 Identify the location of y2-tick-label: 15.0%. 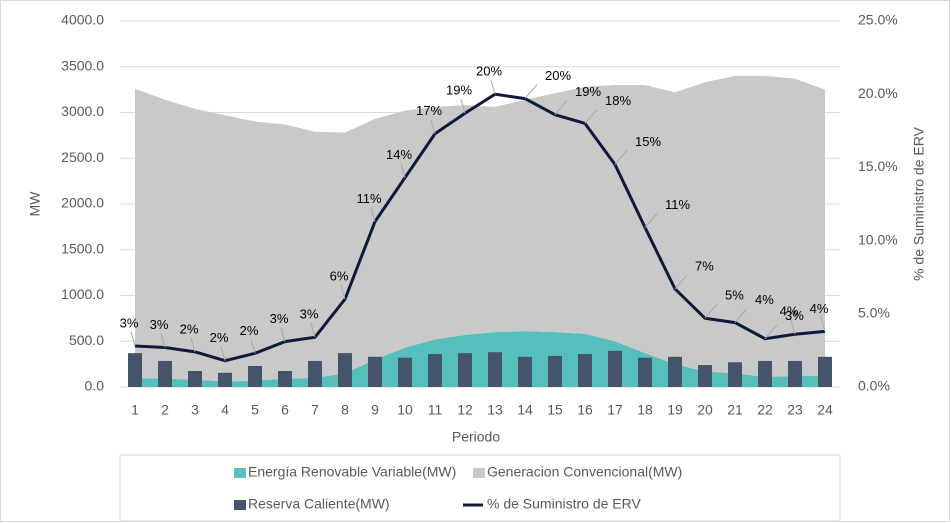
(878, 166).